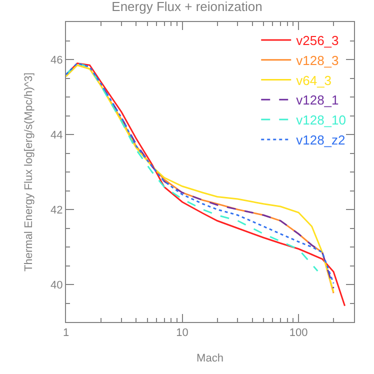 The height and width of the screenshot is (374, 374). I want to click on legend-label: v128_3, so click(317, 60).